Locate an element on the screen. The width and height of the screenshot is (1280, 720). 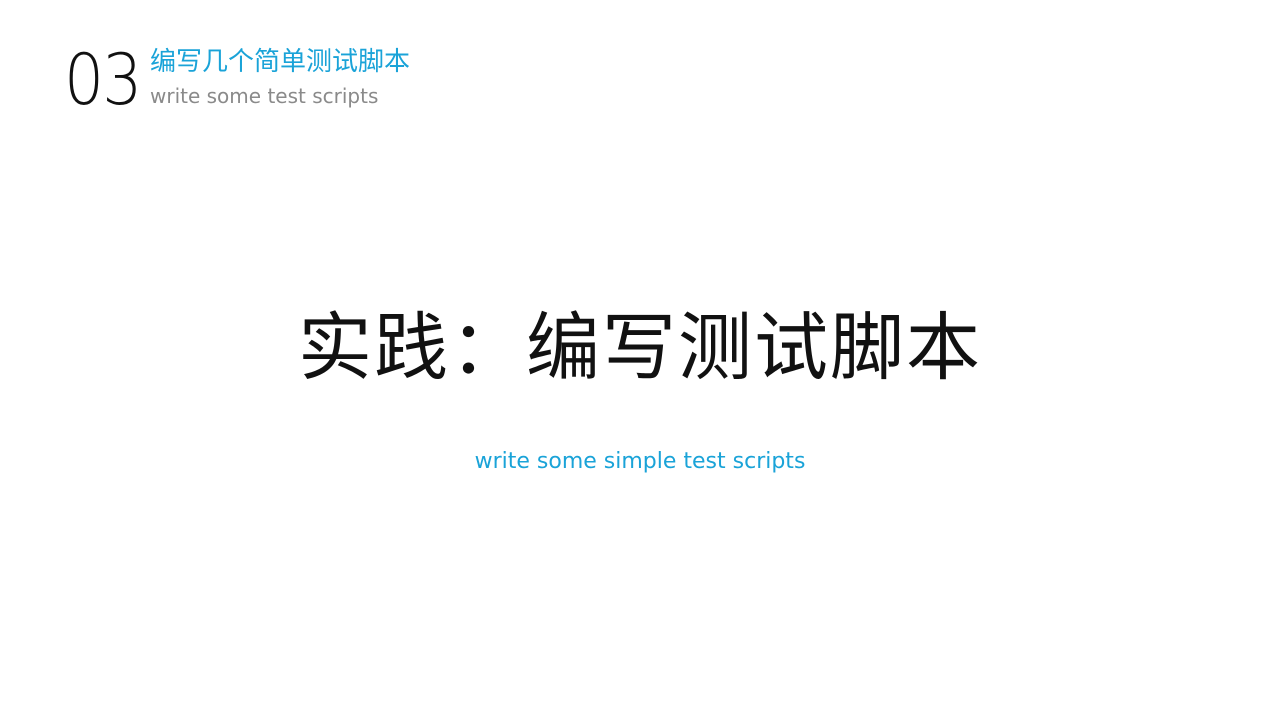
main-title: 实践：编写测试脚本 is located at coordinates (640, 348).